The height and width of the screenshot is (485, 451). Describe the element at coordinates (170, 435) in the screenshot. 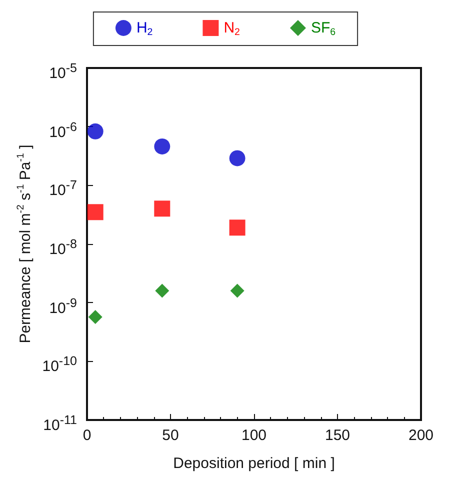

I see `x-tick-label: 50` at that location.